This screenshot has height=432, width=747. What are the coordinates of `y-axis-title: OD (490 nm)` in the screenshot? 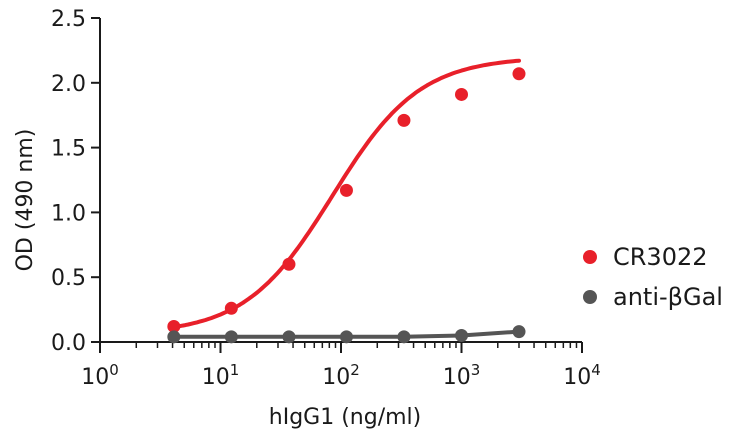 It's located at (25, 200).